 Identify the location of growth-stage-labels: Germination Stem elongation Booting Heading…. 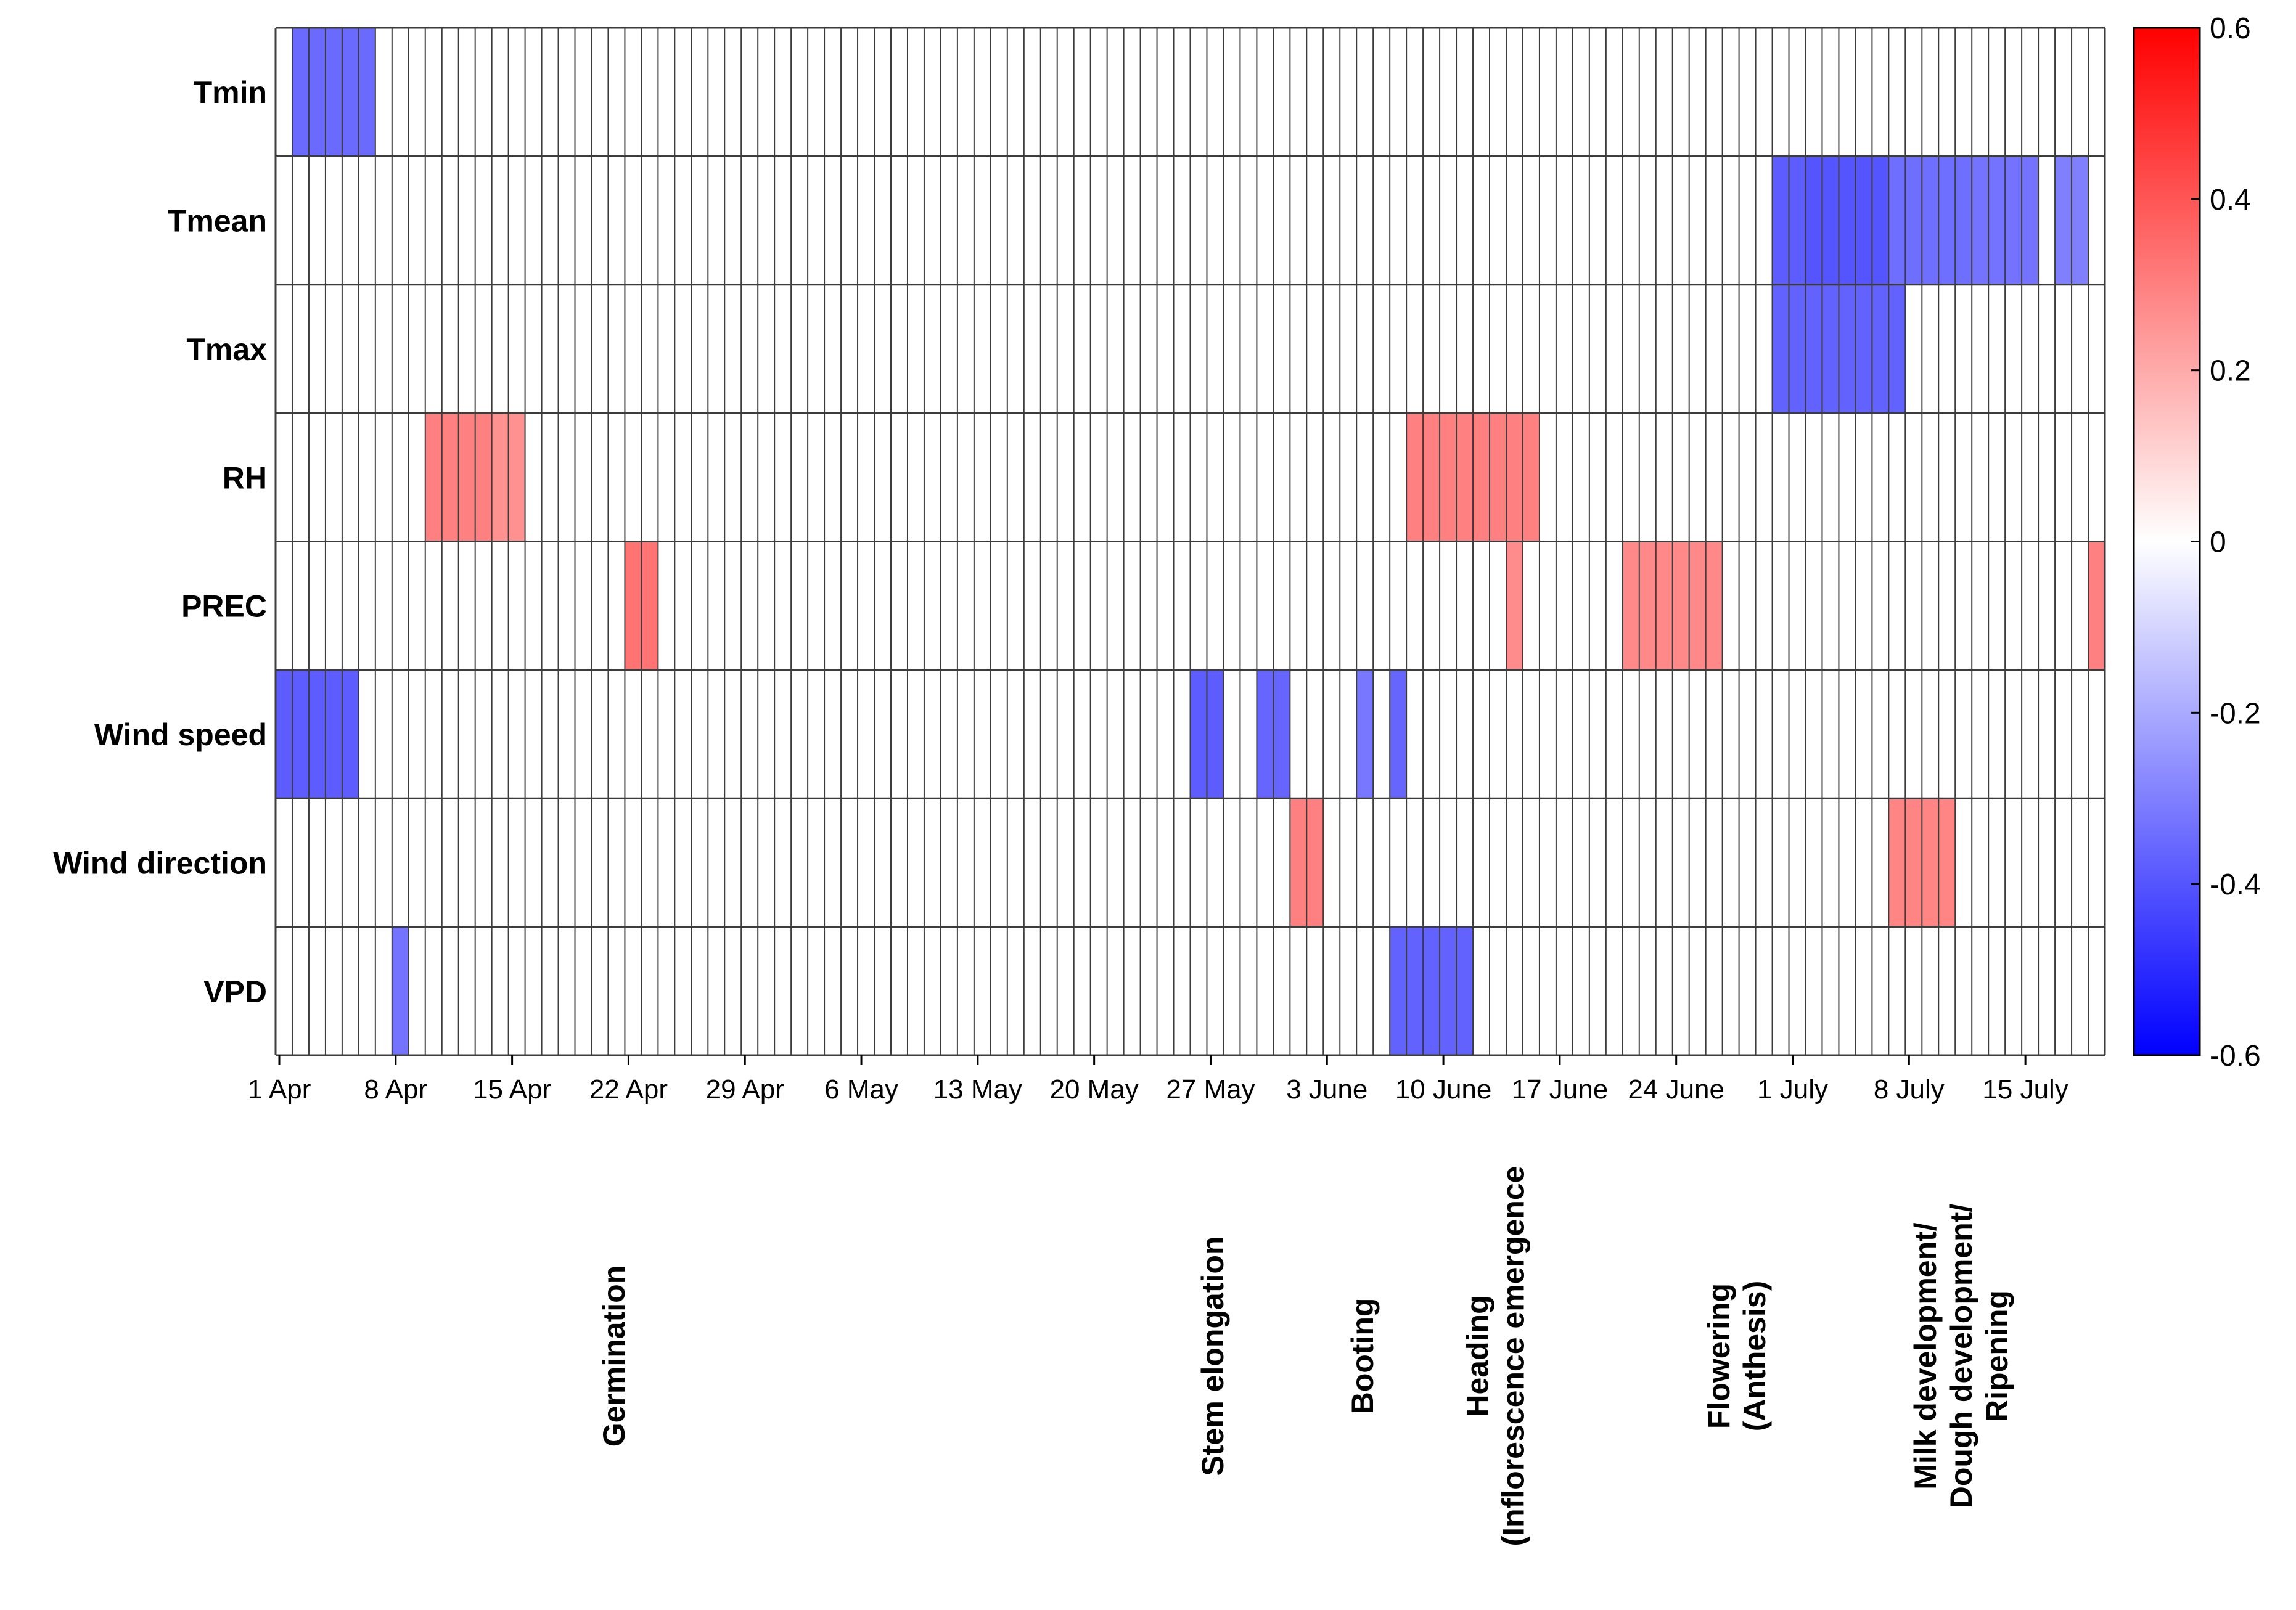
(1305, 1356).